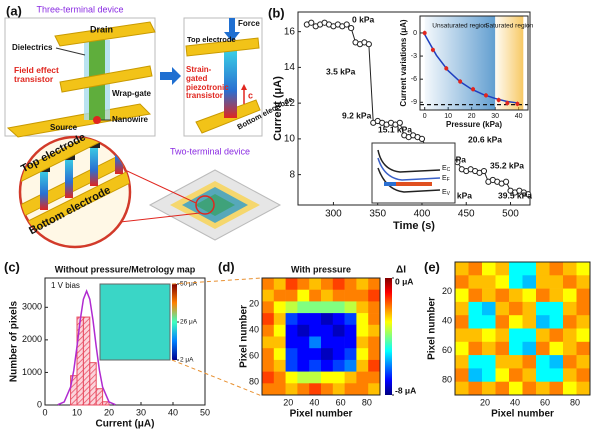  I want to click on band-label: E, so click(444, 168).